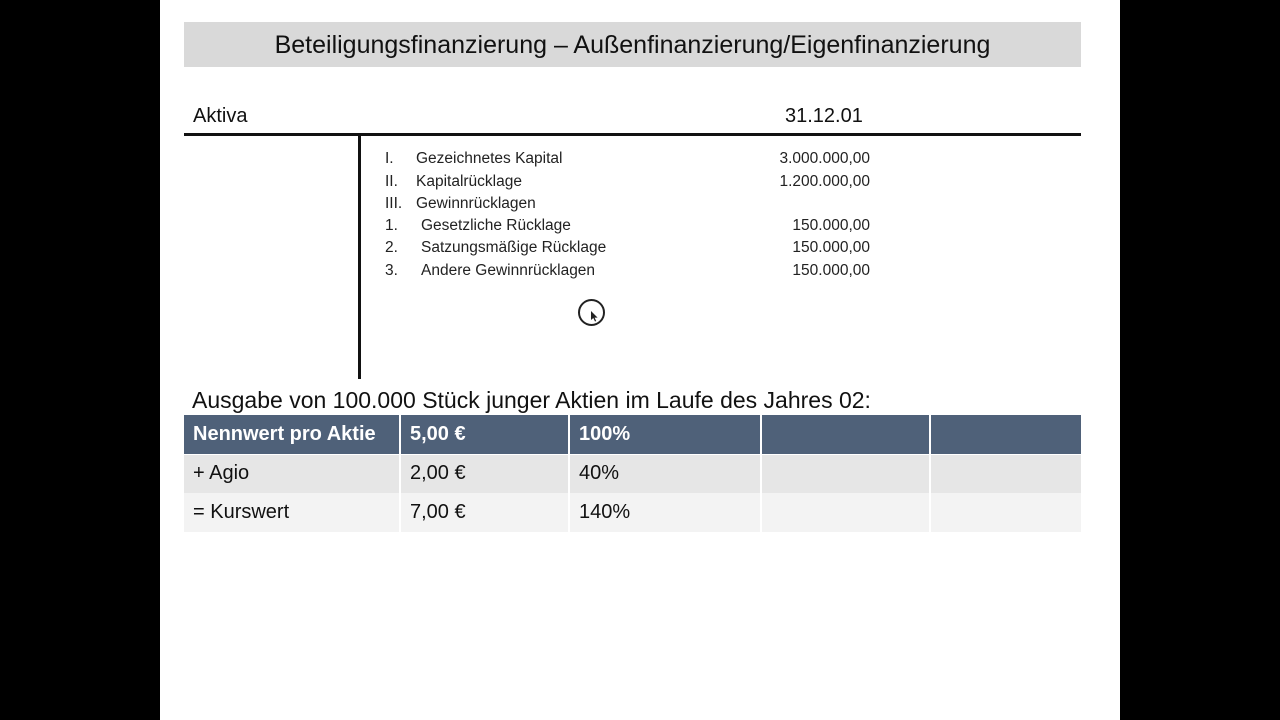 The height and width of the screenshot is (720, 1280). What do you see at coordinates (627, 250) in the screenshot?
I see `balance-row: 2. Satzungsmäßige Rücklage 150.000,00` at bounding box center [627, 250].